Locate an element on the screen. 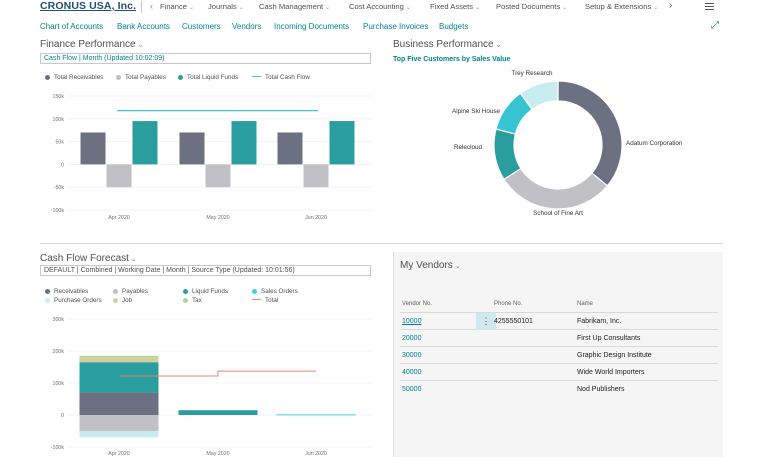 The image size is (768, 457). legend-sales-orders: Sales Orders is located at coordinates (275, 291).